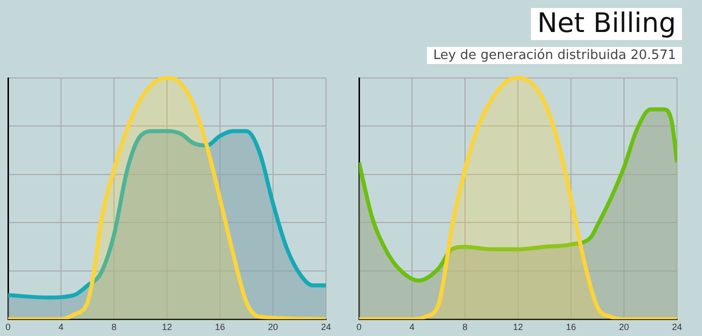 The width and height of the screenshot is (702, 336). Describe the element at coordinates (554, 55) in the screenshot. I see `chart-subtitle: Ley de generación distribuida 20.571` at that location.